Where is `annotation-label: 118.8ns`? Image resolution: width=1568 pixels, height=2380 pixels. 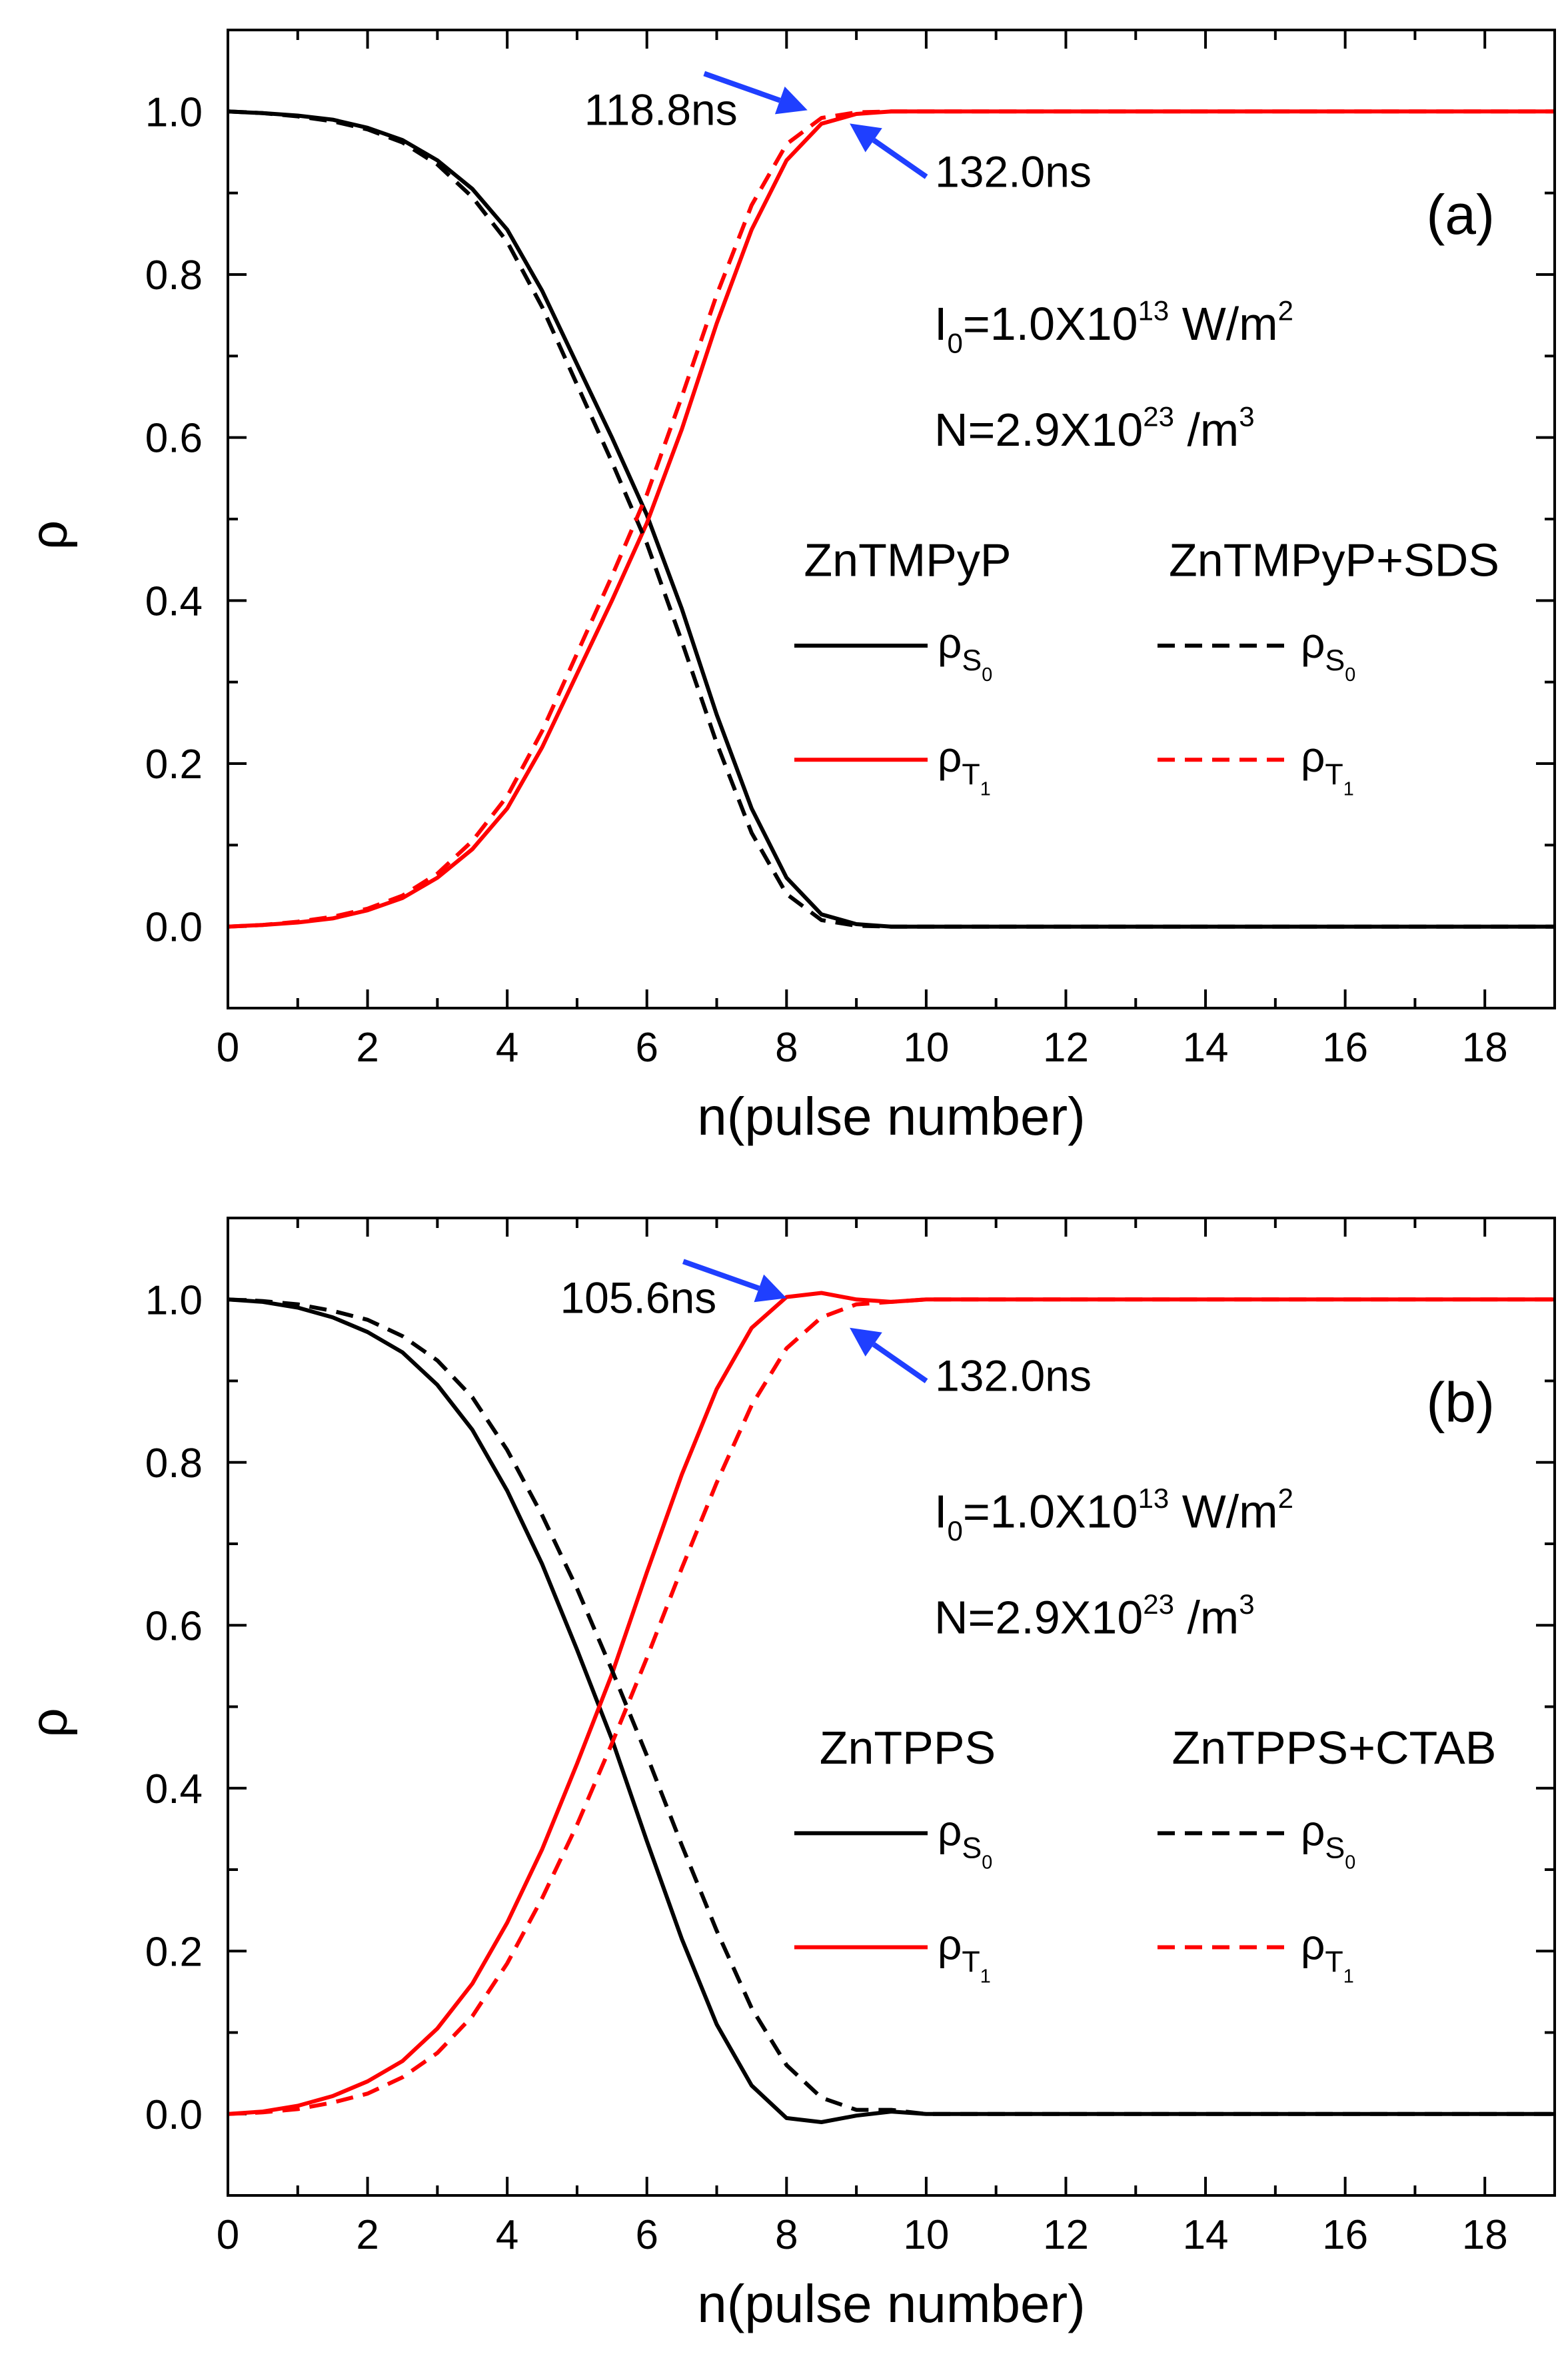 annotation-label: 118.8ns is located at coordinates (661, 109).